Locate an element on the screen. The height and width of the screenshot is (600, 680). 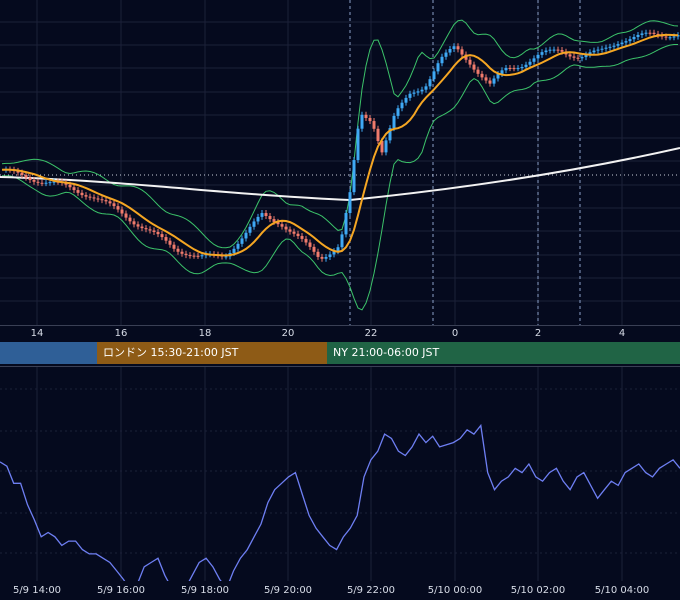
date-tick-label: 5/9 14:00 is located at coordinates (37, 590).